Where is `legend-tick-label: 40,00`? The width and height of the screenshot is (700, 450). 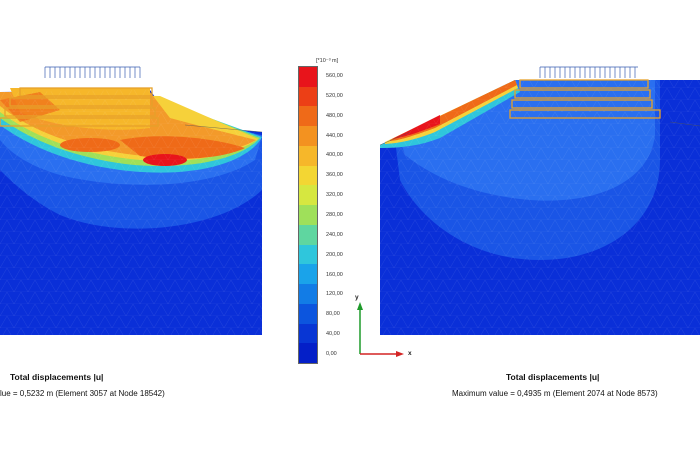 legend-tick-label: 40,00 is located at coordinates (333, 334).